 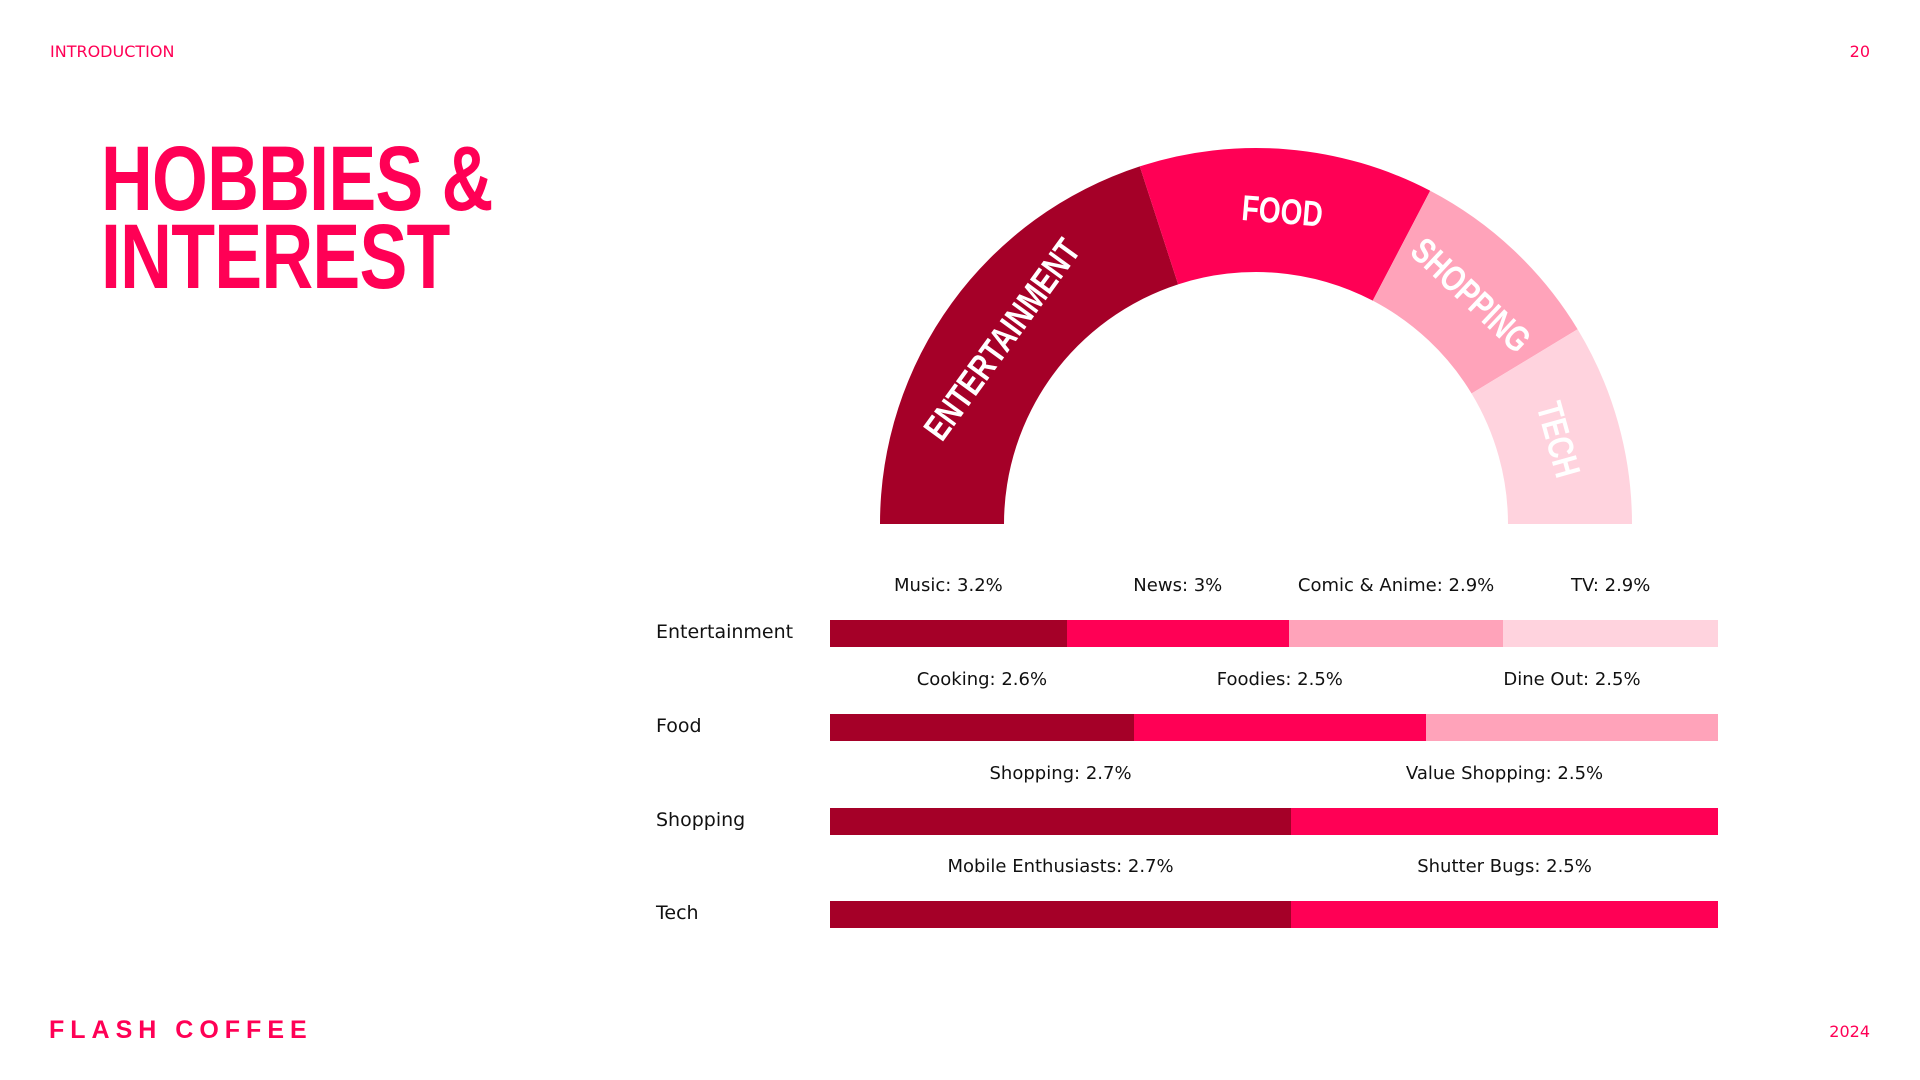 What do you see at coordinates (677, 913) in the screenshot?
I see `row-label: Tech` at bounding box center [677, 913].